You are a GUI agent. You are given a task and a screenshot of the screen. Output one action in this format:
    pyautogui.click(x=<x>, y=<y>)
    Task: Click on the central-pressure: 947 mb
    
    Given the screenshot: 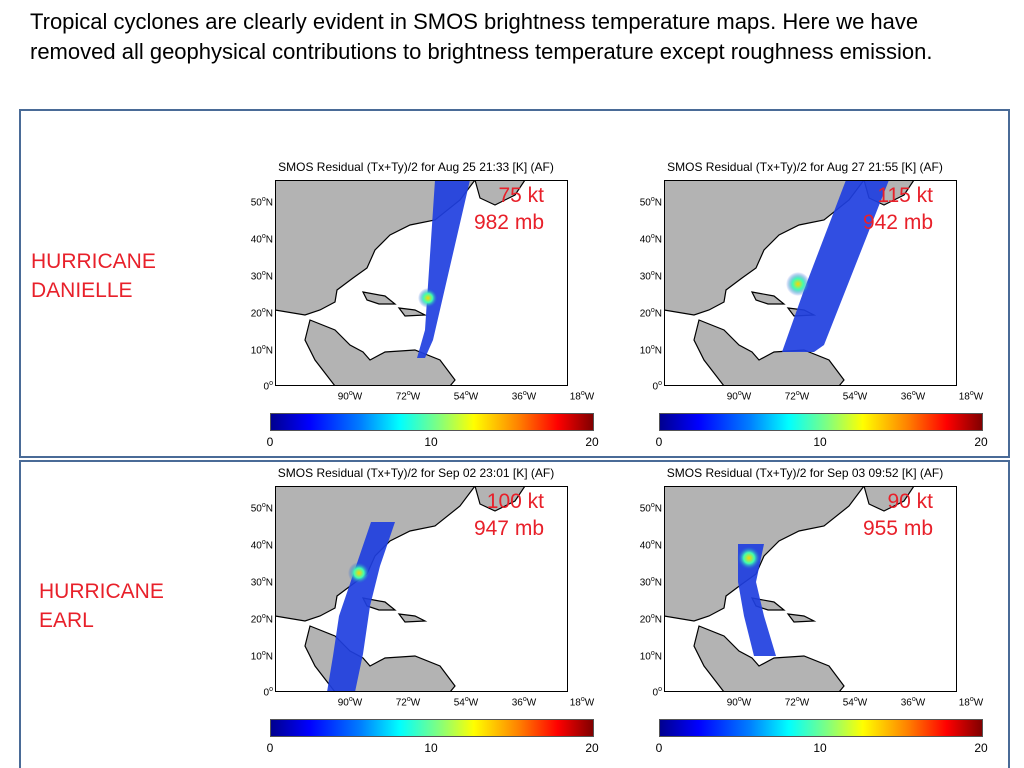 What is the action you would take?
    pyautogui.click(x=508, y=528)
    